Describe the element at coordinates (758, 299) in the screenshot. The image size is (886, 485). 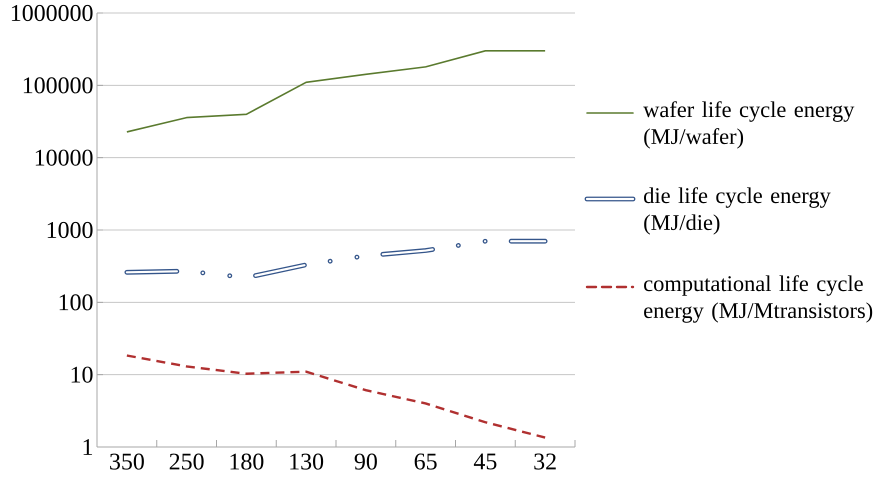
I see `legend-label: computational life cycle energy (MJ/Mtransistors)` at that location.